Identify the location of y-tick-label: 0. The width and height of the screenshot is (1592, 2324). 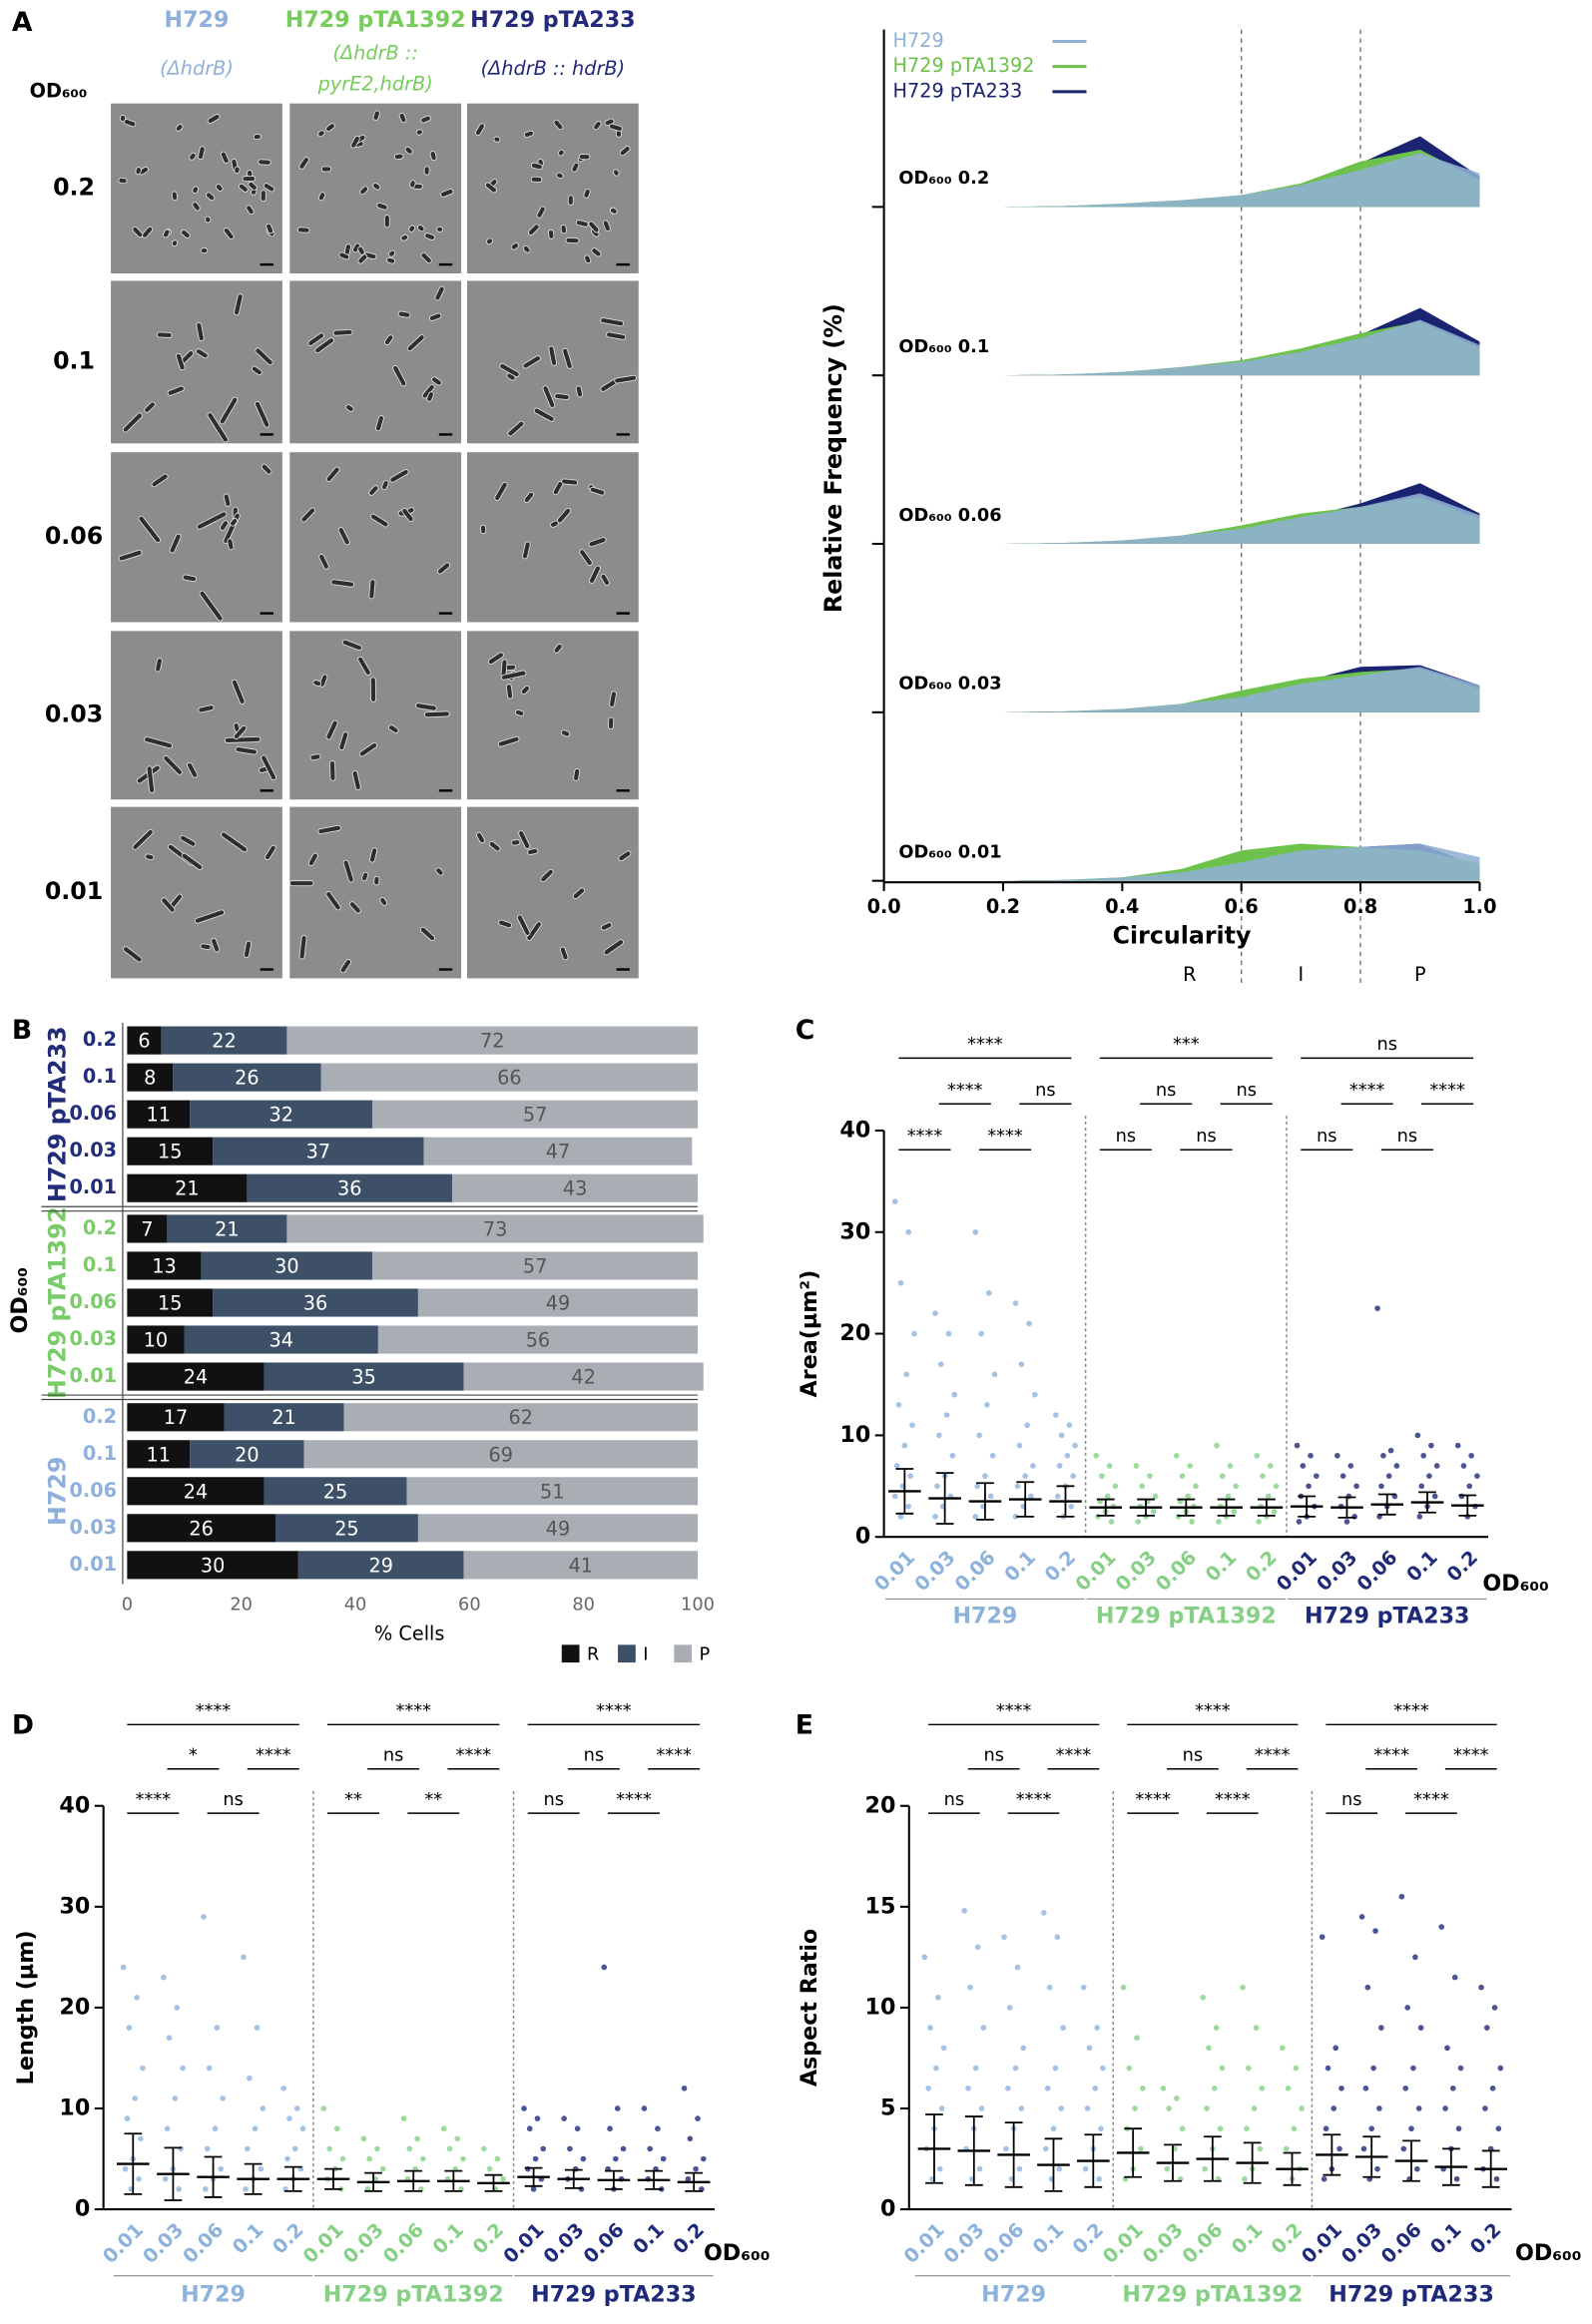
(862, 1537).